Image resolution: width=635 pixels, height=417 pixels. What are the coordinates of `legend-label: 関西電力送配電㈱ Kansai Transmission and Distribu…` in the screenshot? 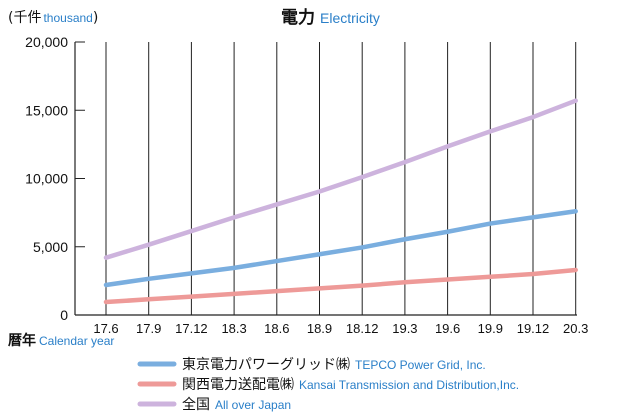 It's located at (350, 385).